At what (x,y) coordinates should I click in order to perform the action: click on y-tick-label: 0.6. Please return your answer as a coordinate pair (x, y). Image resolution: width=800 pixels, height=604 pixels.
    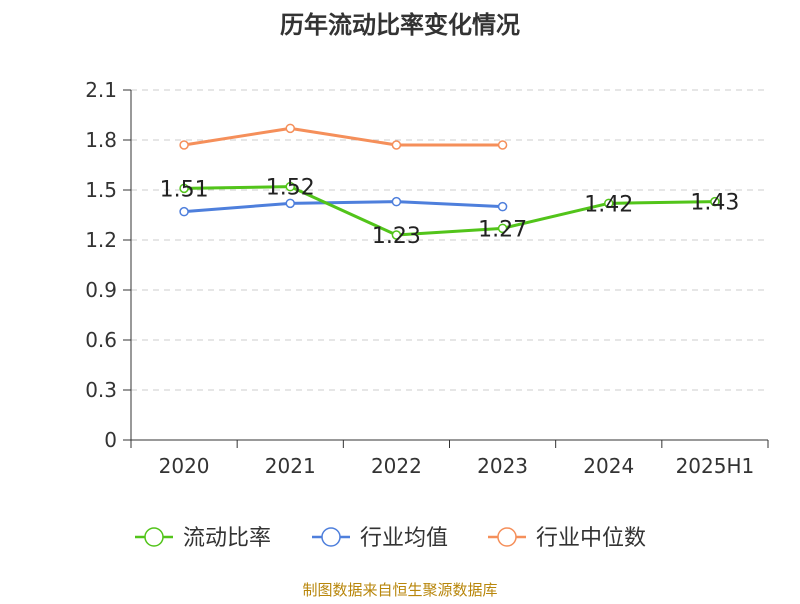
    Looking at the image, I should click on (101, 340).